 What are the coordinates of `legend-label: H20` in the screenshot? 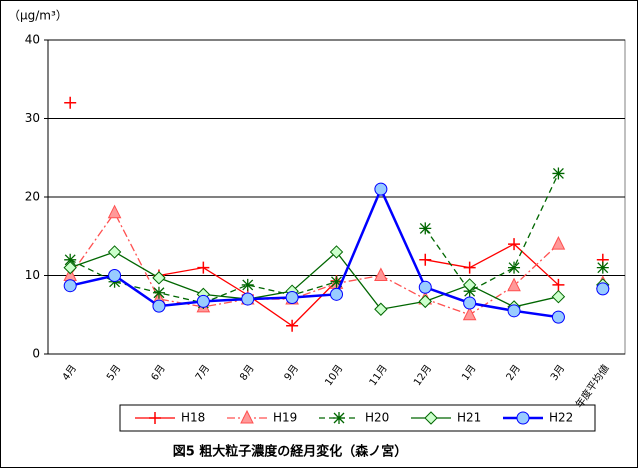 It's located at (377, 418).